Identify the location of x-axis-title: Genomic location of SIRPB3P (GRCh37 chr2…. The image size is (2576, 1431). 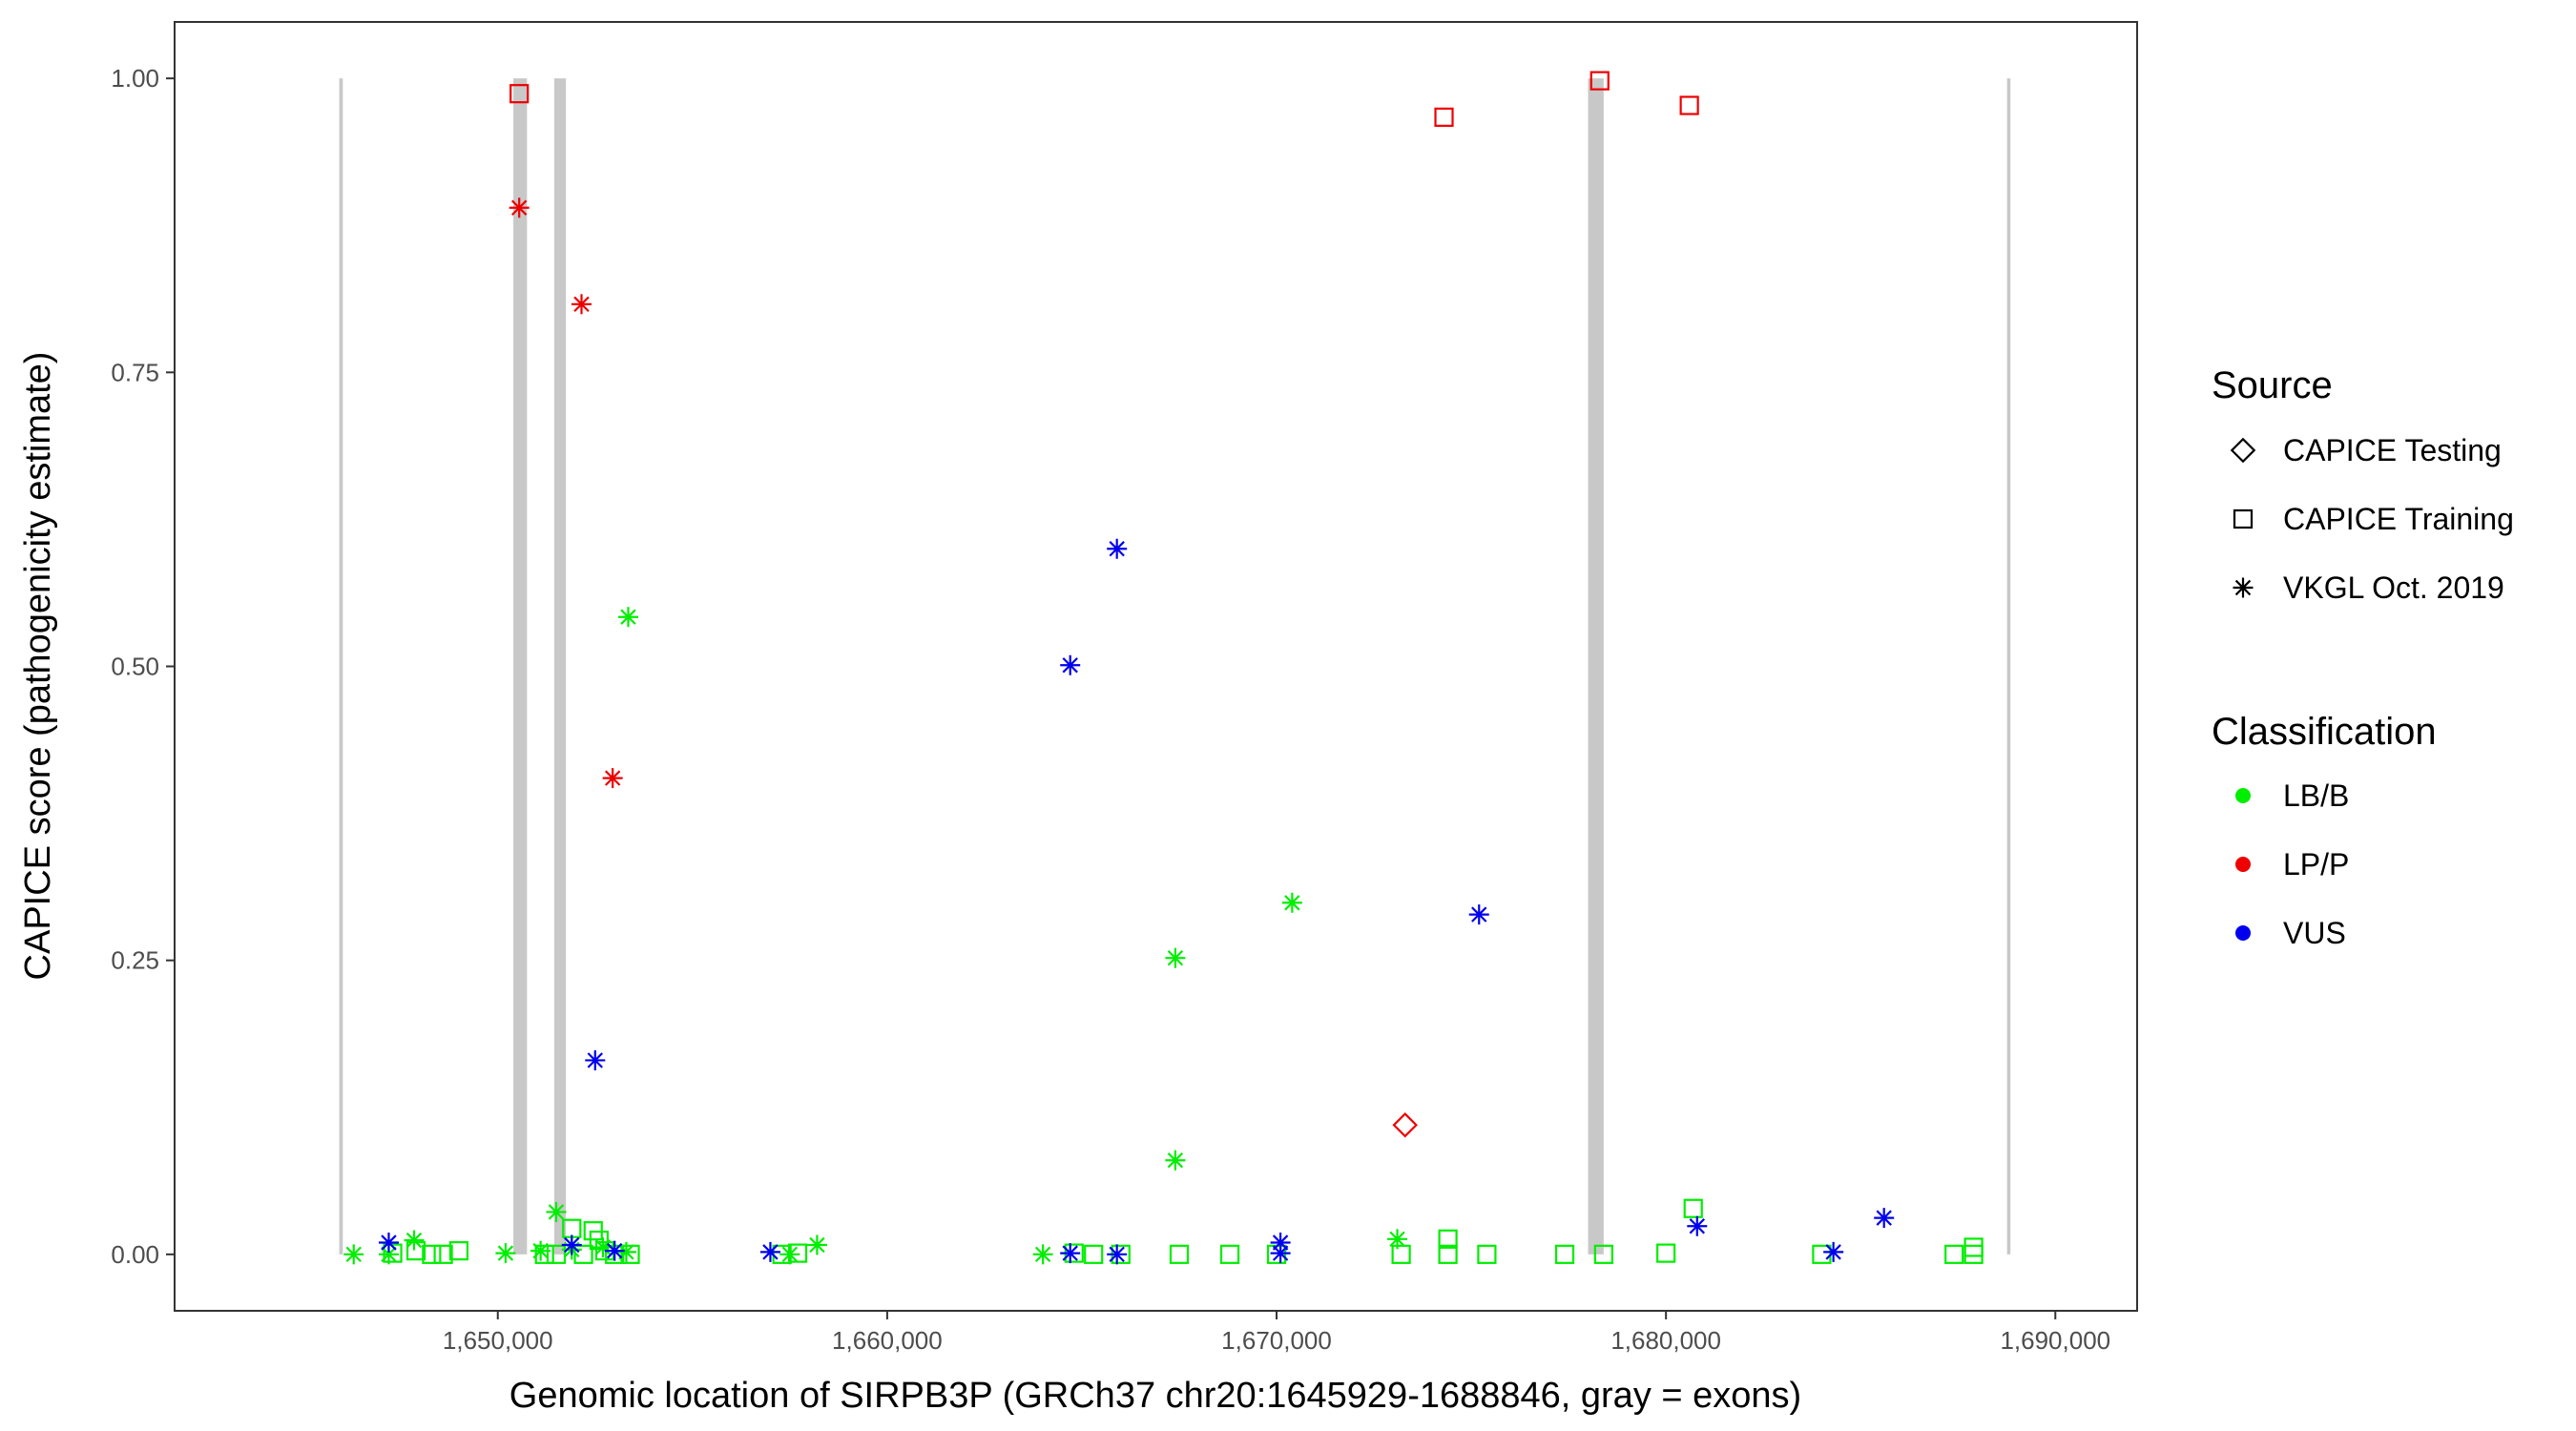
(1155, 1396).